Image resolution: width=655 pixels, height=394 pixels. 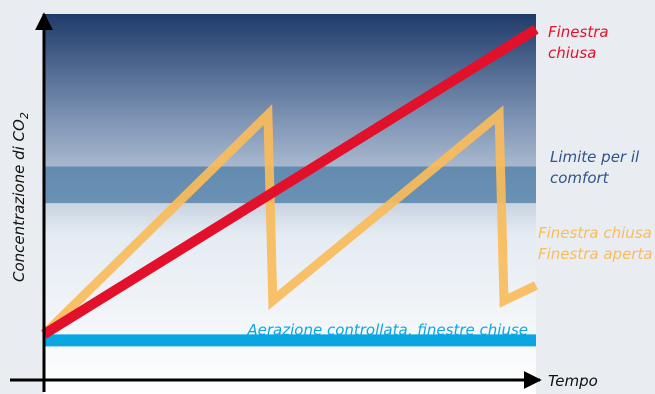 I want to click on legend-comfort-limit: Limite per il comfort, so click(x=597, y=167).